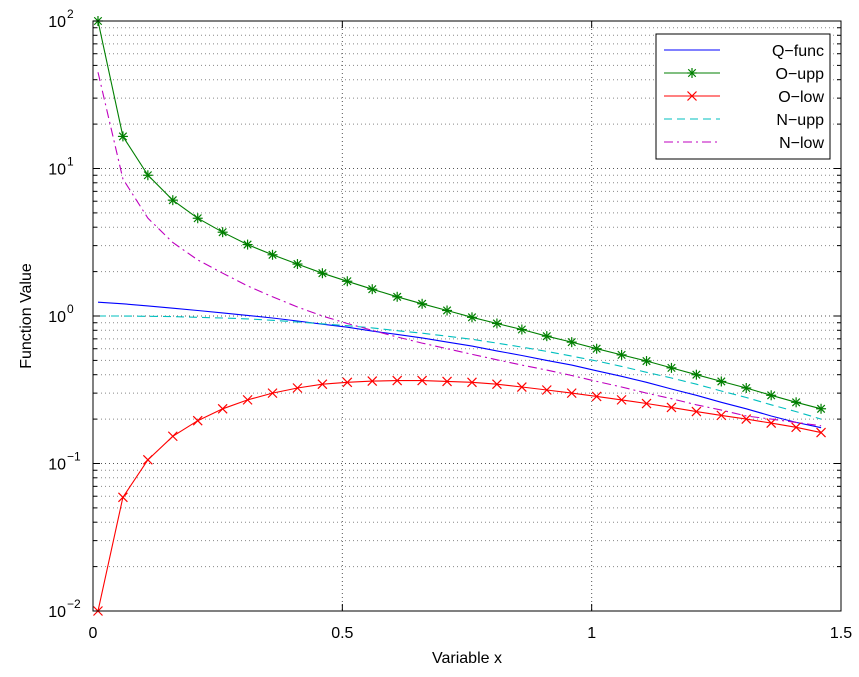  What do you see at coordinates (801, 143) in the screenshot?
I see `legend-label: N−low` at bounding box center [801, 143].